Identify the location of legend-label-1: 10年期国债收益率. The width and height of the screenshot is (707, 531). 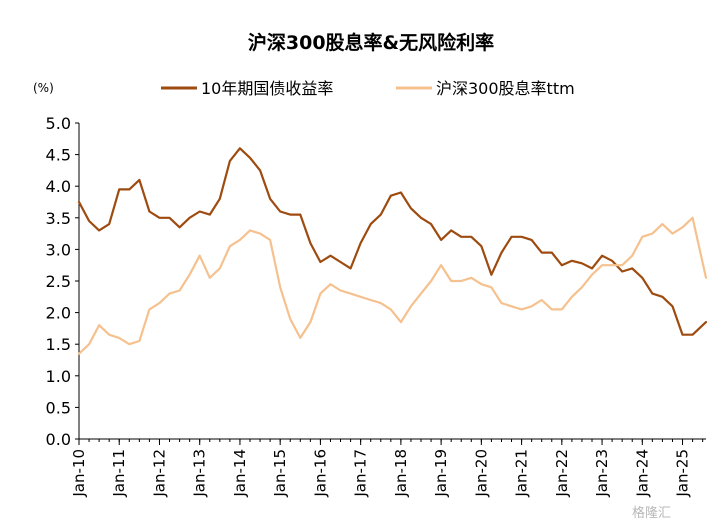
(267, 88).